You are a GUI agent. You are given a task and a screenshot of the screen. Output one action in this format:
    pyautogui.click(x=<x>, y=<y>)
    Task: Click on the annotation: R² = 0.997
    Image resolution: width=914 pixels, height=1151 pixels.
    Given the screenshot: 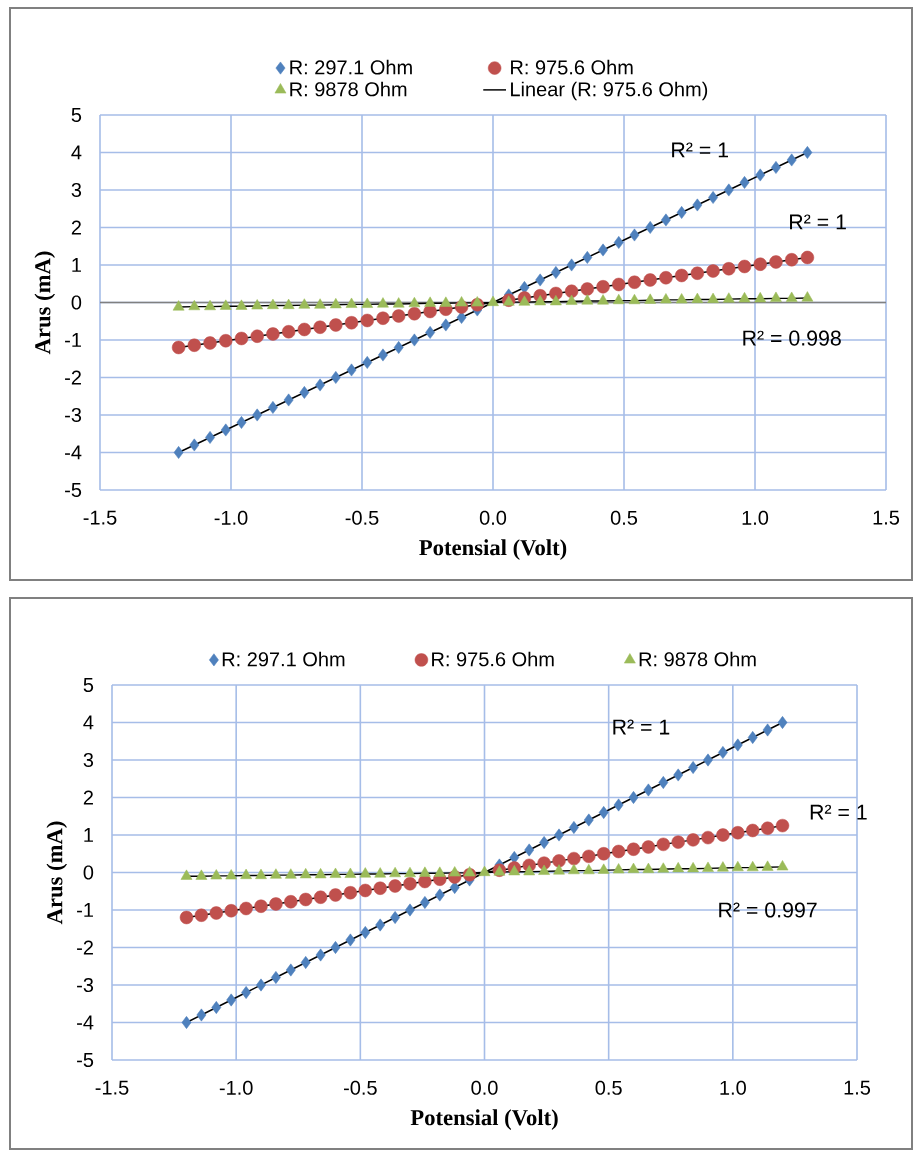 What is the action you would take?
    pyautogui.click(x=768, y=910)
    